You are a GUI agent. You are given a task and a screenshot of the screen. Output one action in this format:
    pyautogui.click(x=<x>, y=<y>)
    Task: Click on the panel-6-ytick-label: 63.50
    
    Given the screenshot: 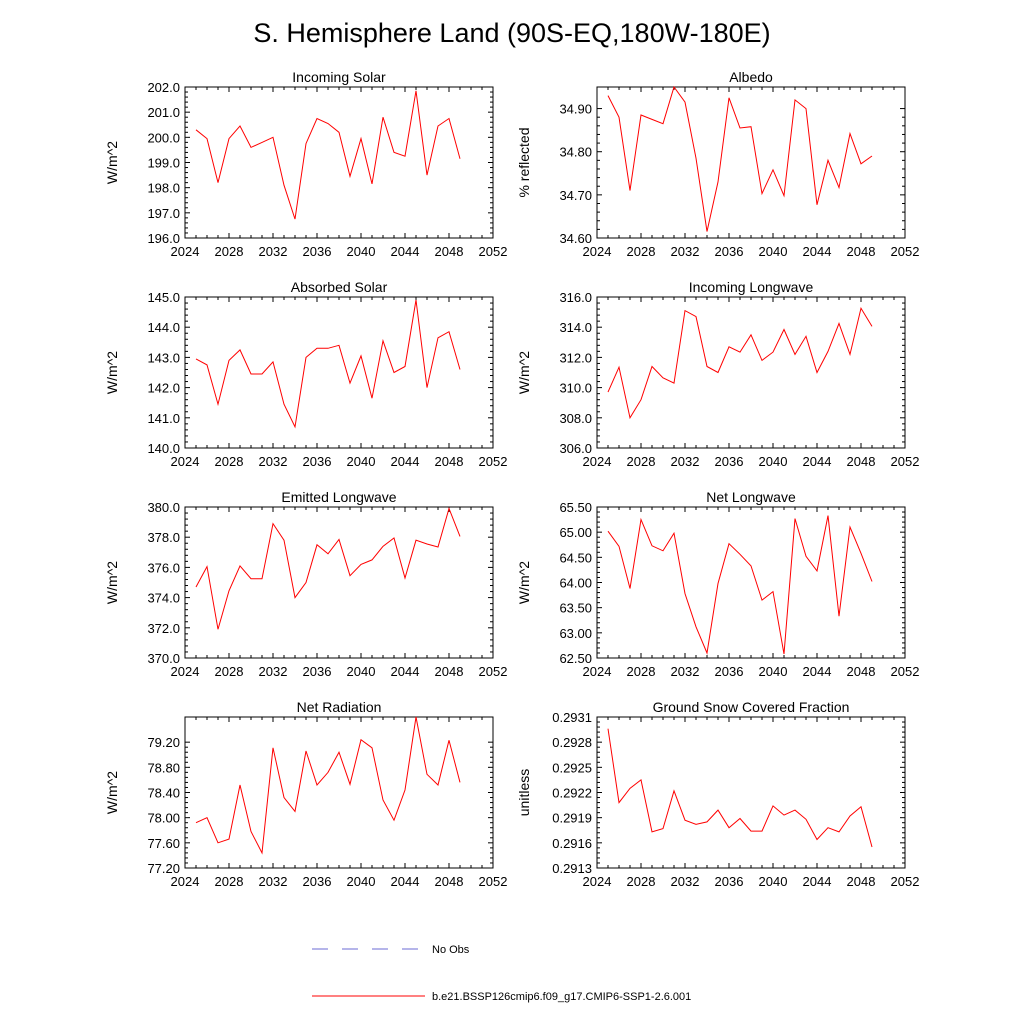 What is the action you would take?
    pyautogui.click(x=575, y=608)
    